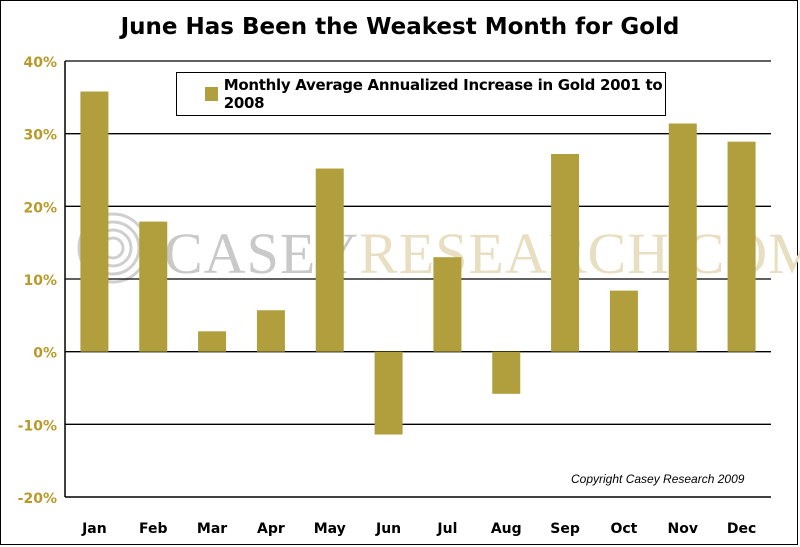  I want to click on y-tick-label: 10%, so click(40, 281).